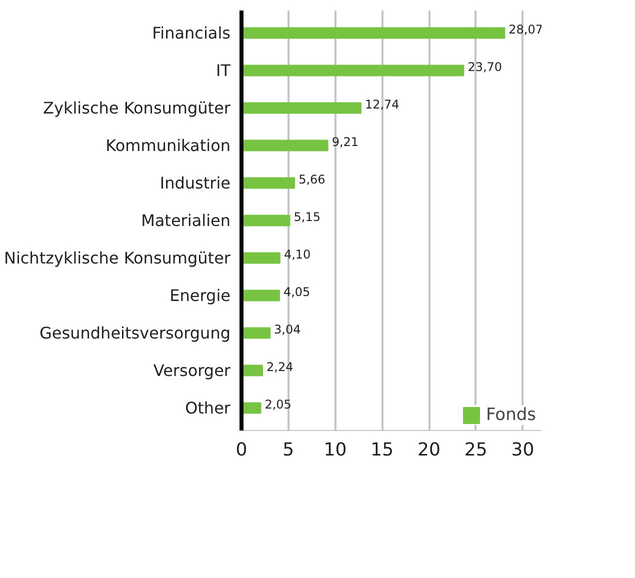  What do you see at coordinates (345, 142) in the screenshot?
I see `data-label: 9,21` at bounding box center [345, 142].